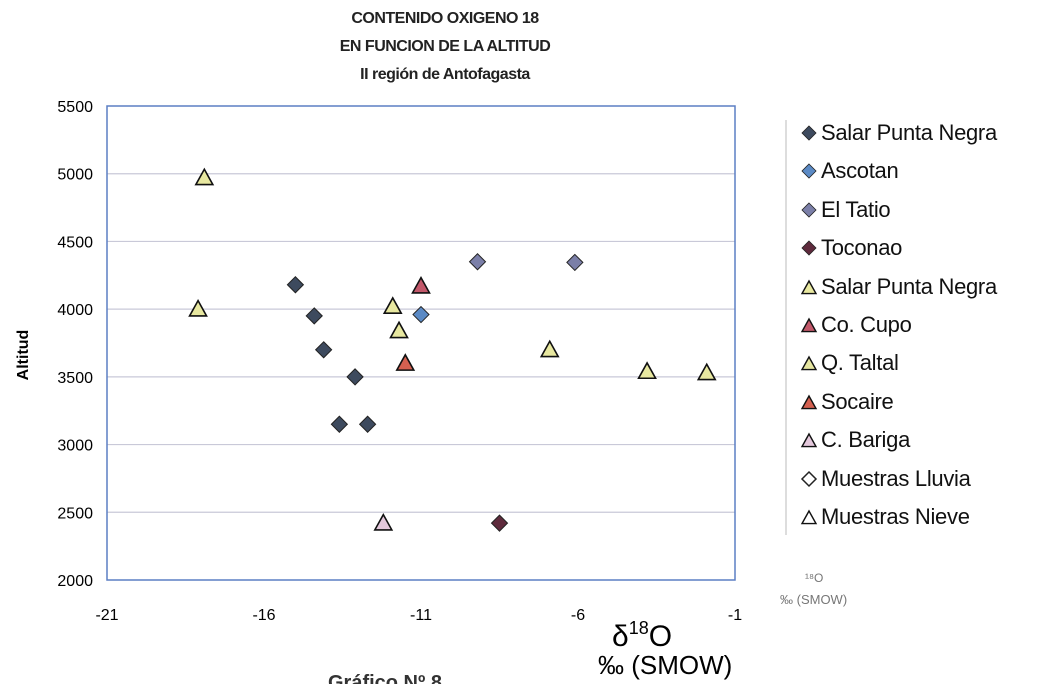 The width and height of the screenshot is (1039, 684). Describe the element at coordinates (385, 678) in the screenshot. I see `figure-caption: Gráfico Nº 8` at that location.